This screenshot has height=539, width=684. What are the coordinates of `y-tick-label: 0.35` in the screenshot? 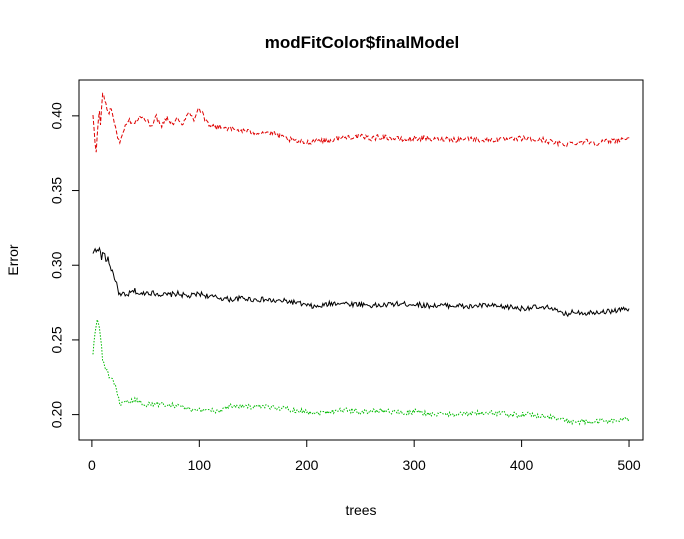 It's located at (57, 190).